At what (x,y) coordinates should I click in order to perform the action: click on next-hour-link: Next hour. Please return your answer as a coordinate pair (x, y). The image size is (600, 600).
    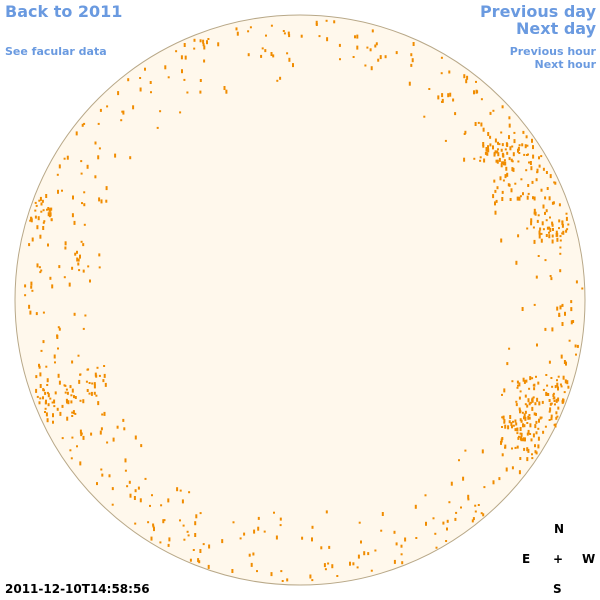
    Looking at the image, I should click on (565, 64).